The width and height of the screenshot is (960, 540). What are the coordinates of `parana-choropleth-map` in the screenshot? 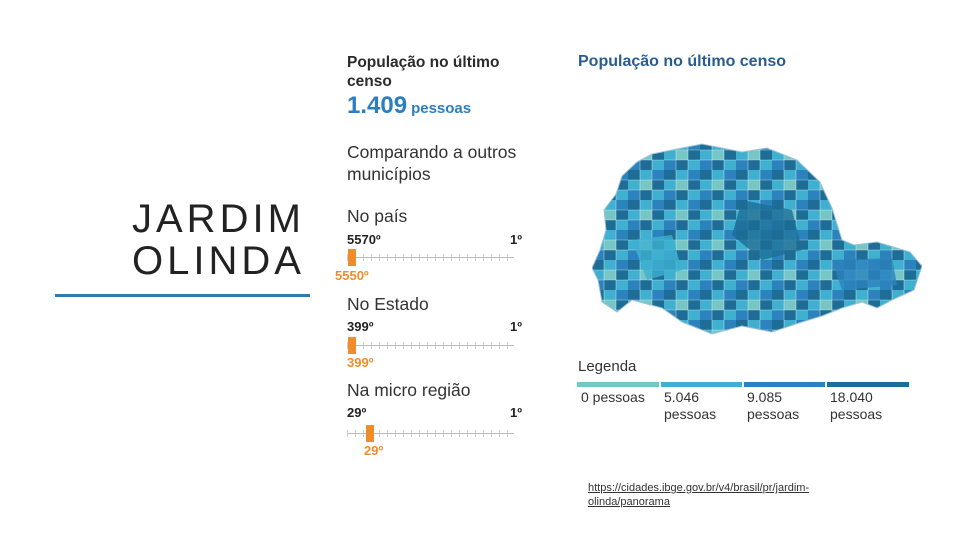 It's located at (757, 240).